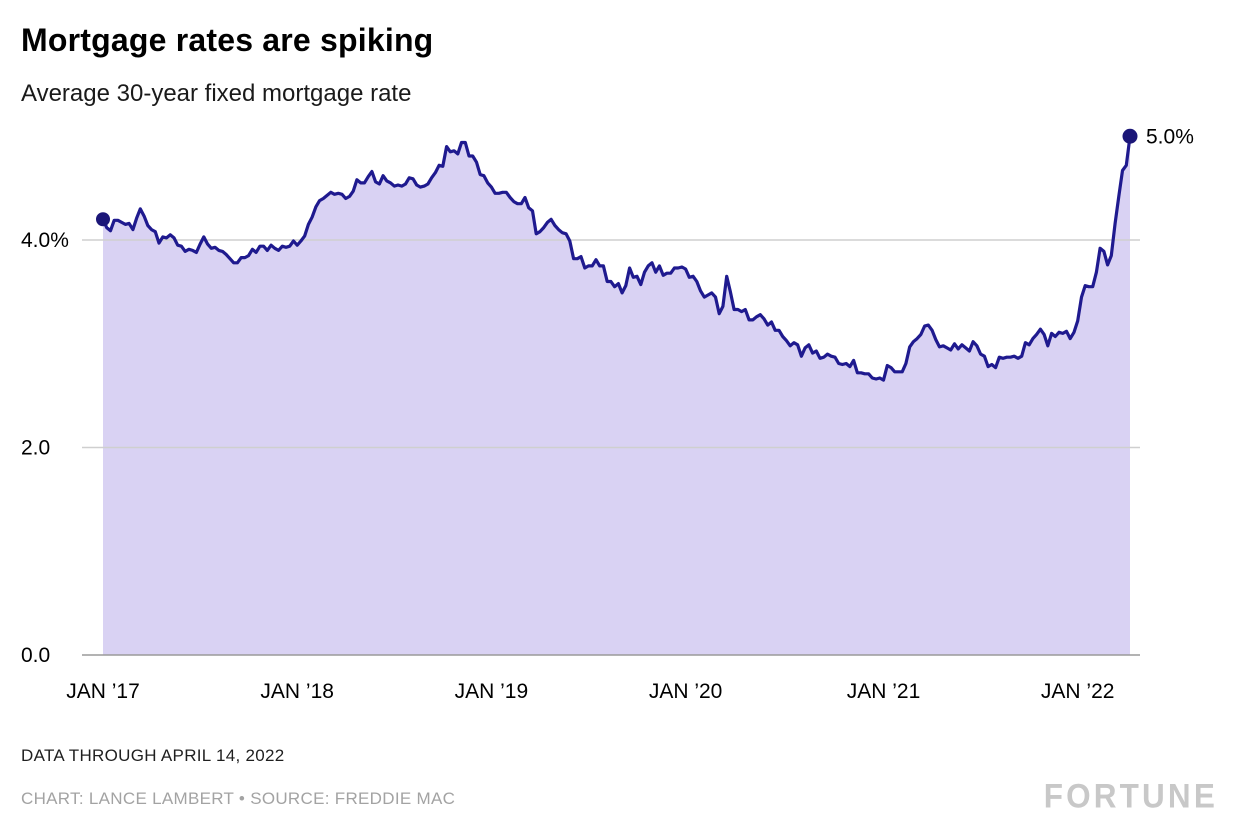 The image size is (1240, 840). I want to click on chart-subtitle: Average 30-year fixed mortgage rate, so click(216, 93).